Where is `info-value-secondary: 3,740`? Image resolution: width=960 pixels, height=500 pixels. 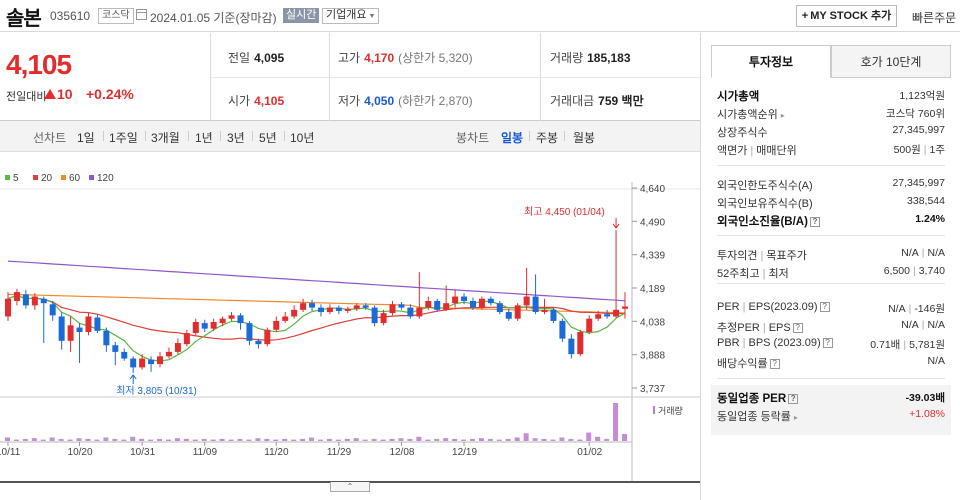 info-value-secondary: 3,740 is located at coordinates (931, 271).